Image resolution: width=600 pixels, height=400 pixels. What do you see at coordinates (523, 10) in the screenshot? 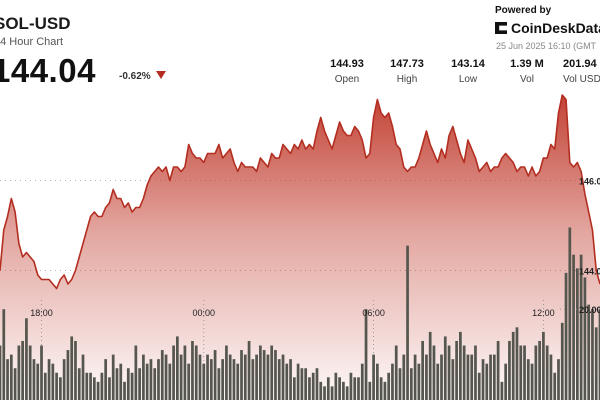
I see `powered-by-label: Powered by` at bounding box center [523, 10].